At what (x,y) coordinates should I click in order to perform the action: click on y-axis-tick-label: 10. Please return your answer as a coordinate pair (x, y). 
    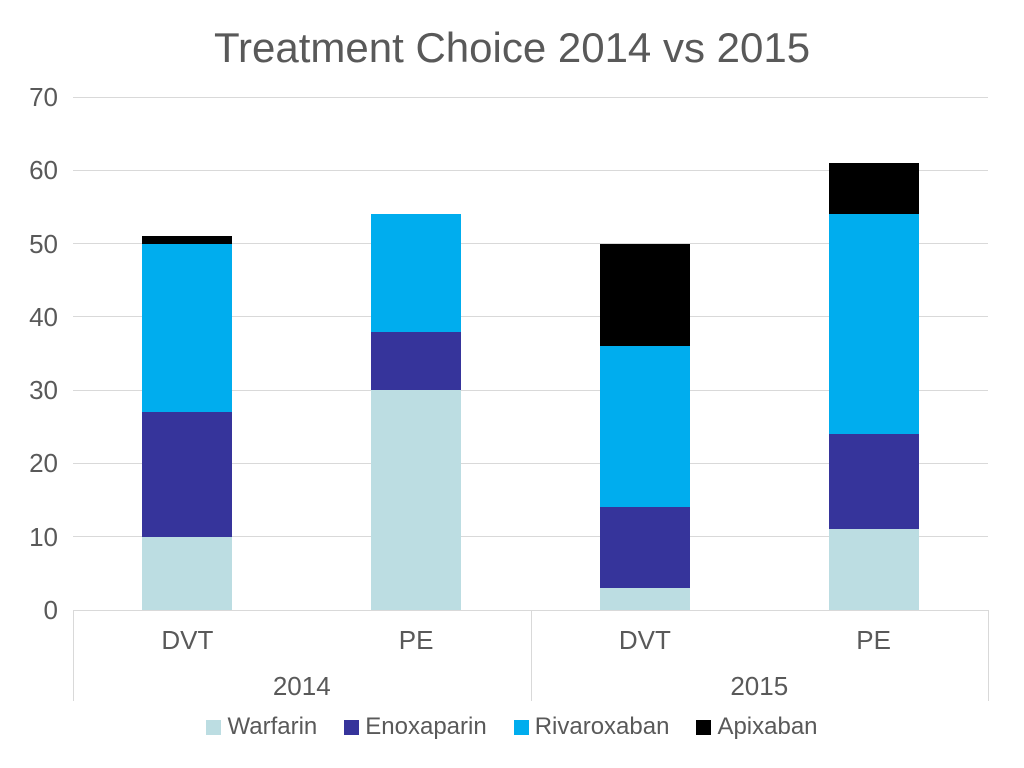
    Looking at the image, I should click on (43, 536).